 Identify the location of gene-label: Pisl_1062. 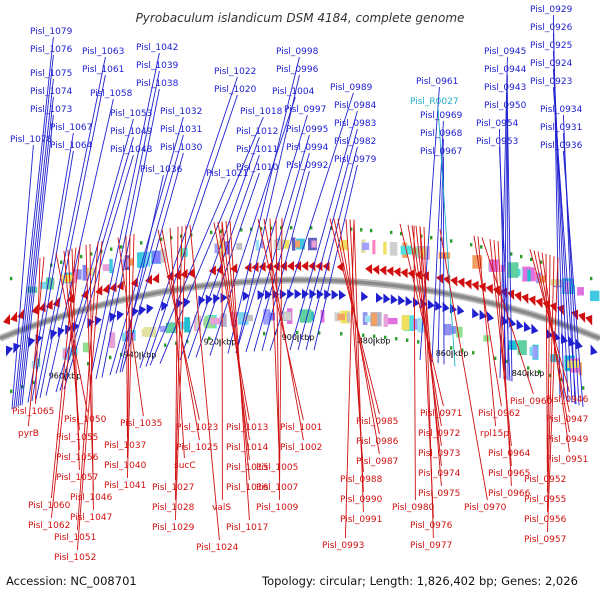
(49, 526).